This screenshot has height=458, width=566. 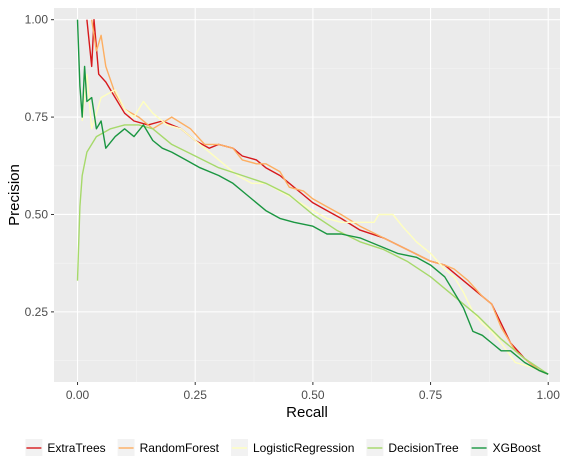 I want to click on y-axis-title: Precision, so click(x=14, y=195).